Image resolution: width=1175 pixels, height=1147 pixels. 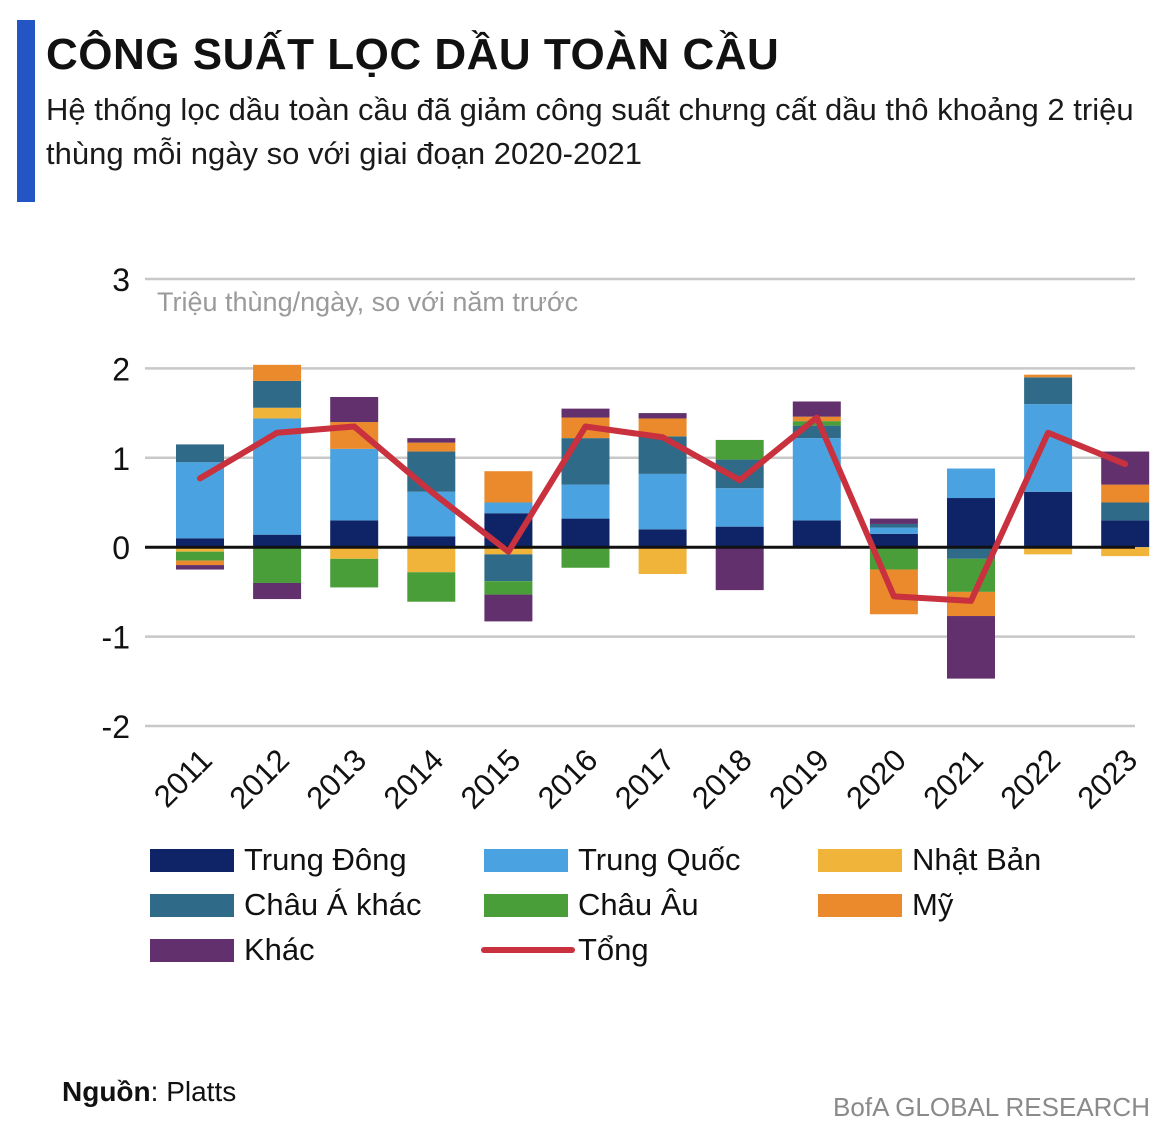 I want to click on x-tick-label: 2019, so click(x=799, y=779).